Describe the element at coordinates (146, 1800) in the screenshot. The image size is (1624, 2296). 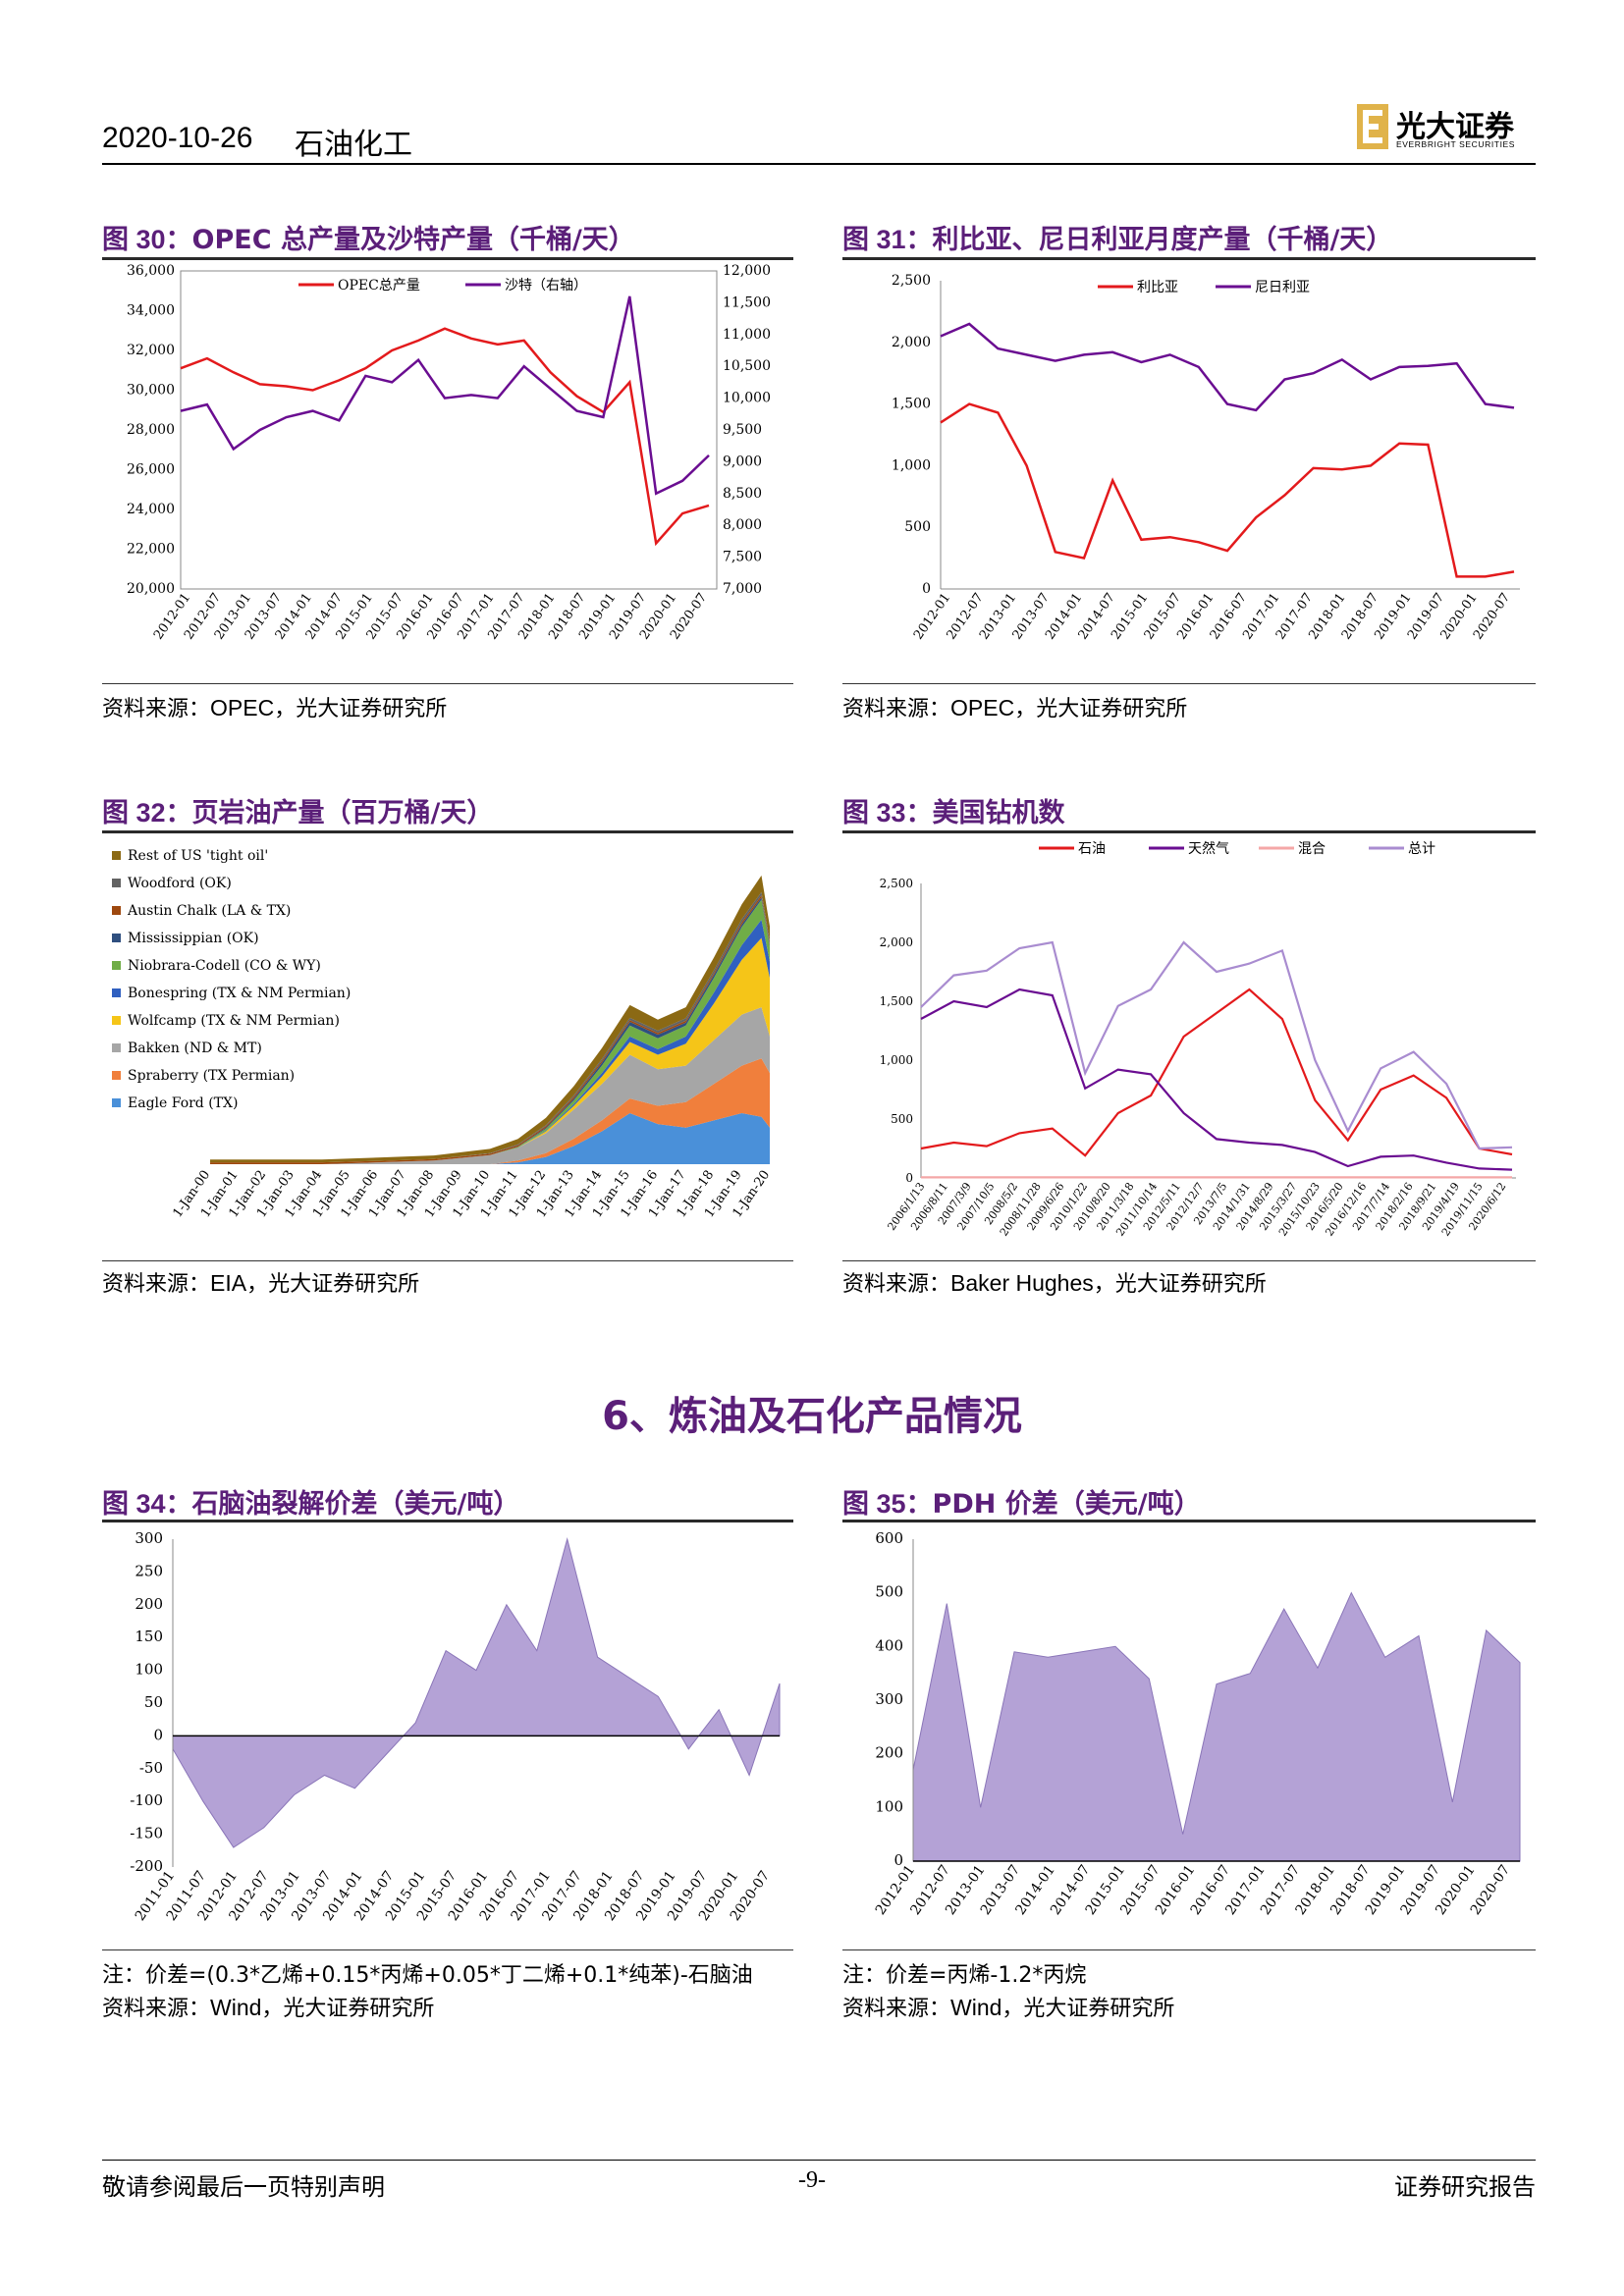
I see `y-tick-label: -100` at that location.